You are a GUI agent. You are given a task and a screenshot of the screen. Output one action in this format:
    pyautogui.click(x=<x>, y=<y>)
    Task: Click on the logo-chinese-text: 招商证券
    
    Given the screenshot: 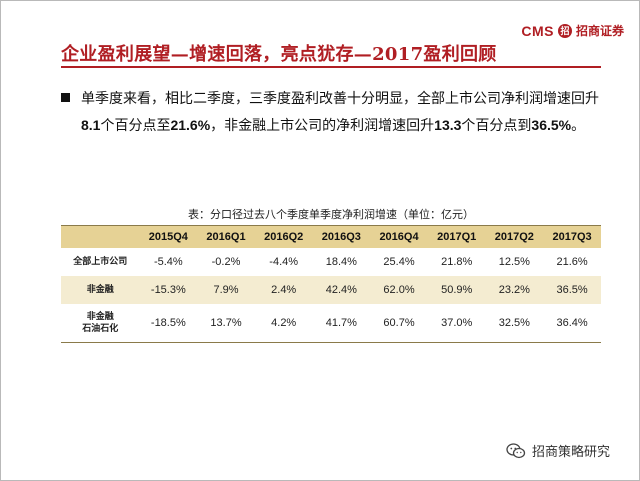 What is the action you would take?
    pyautogui.click(x=599, y=31)
    